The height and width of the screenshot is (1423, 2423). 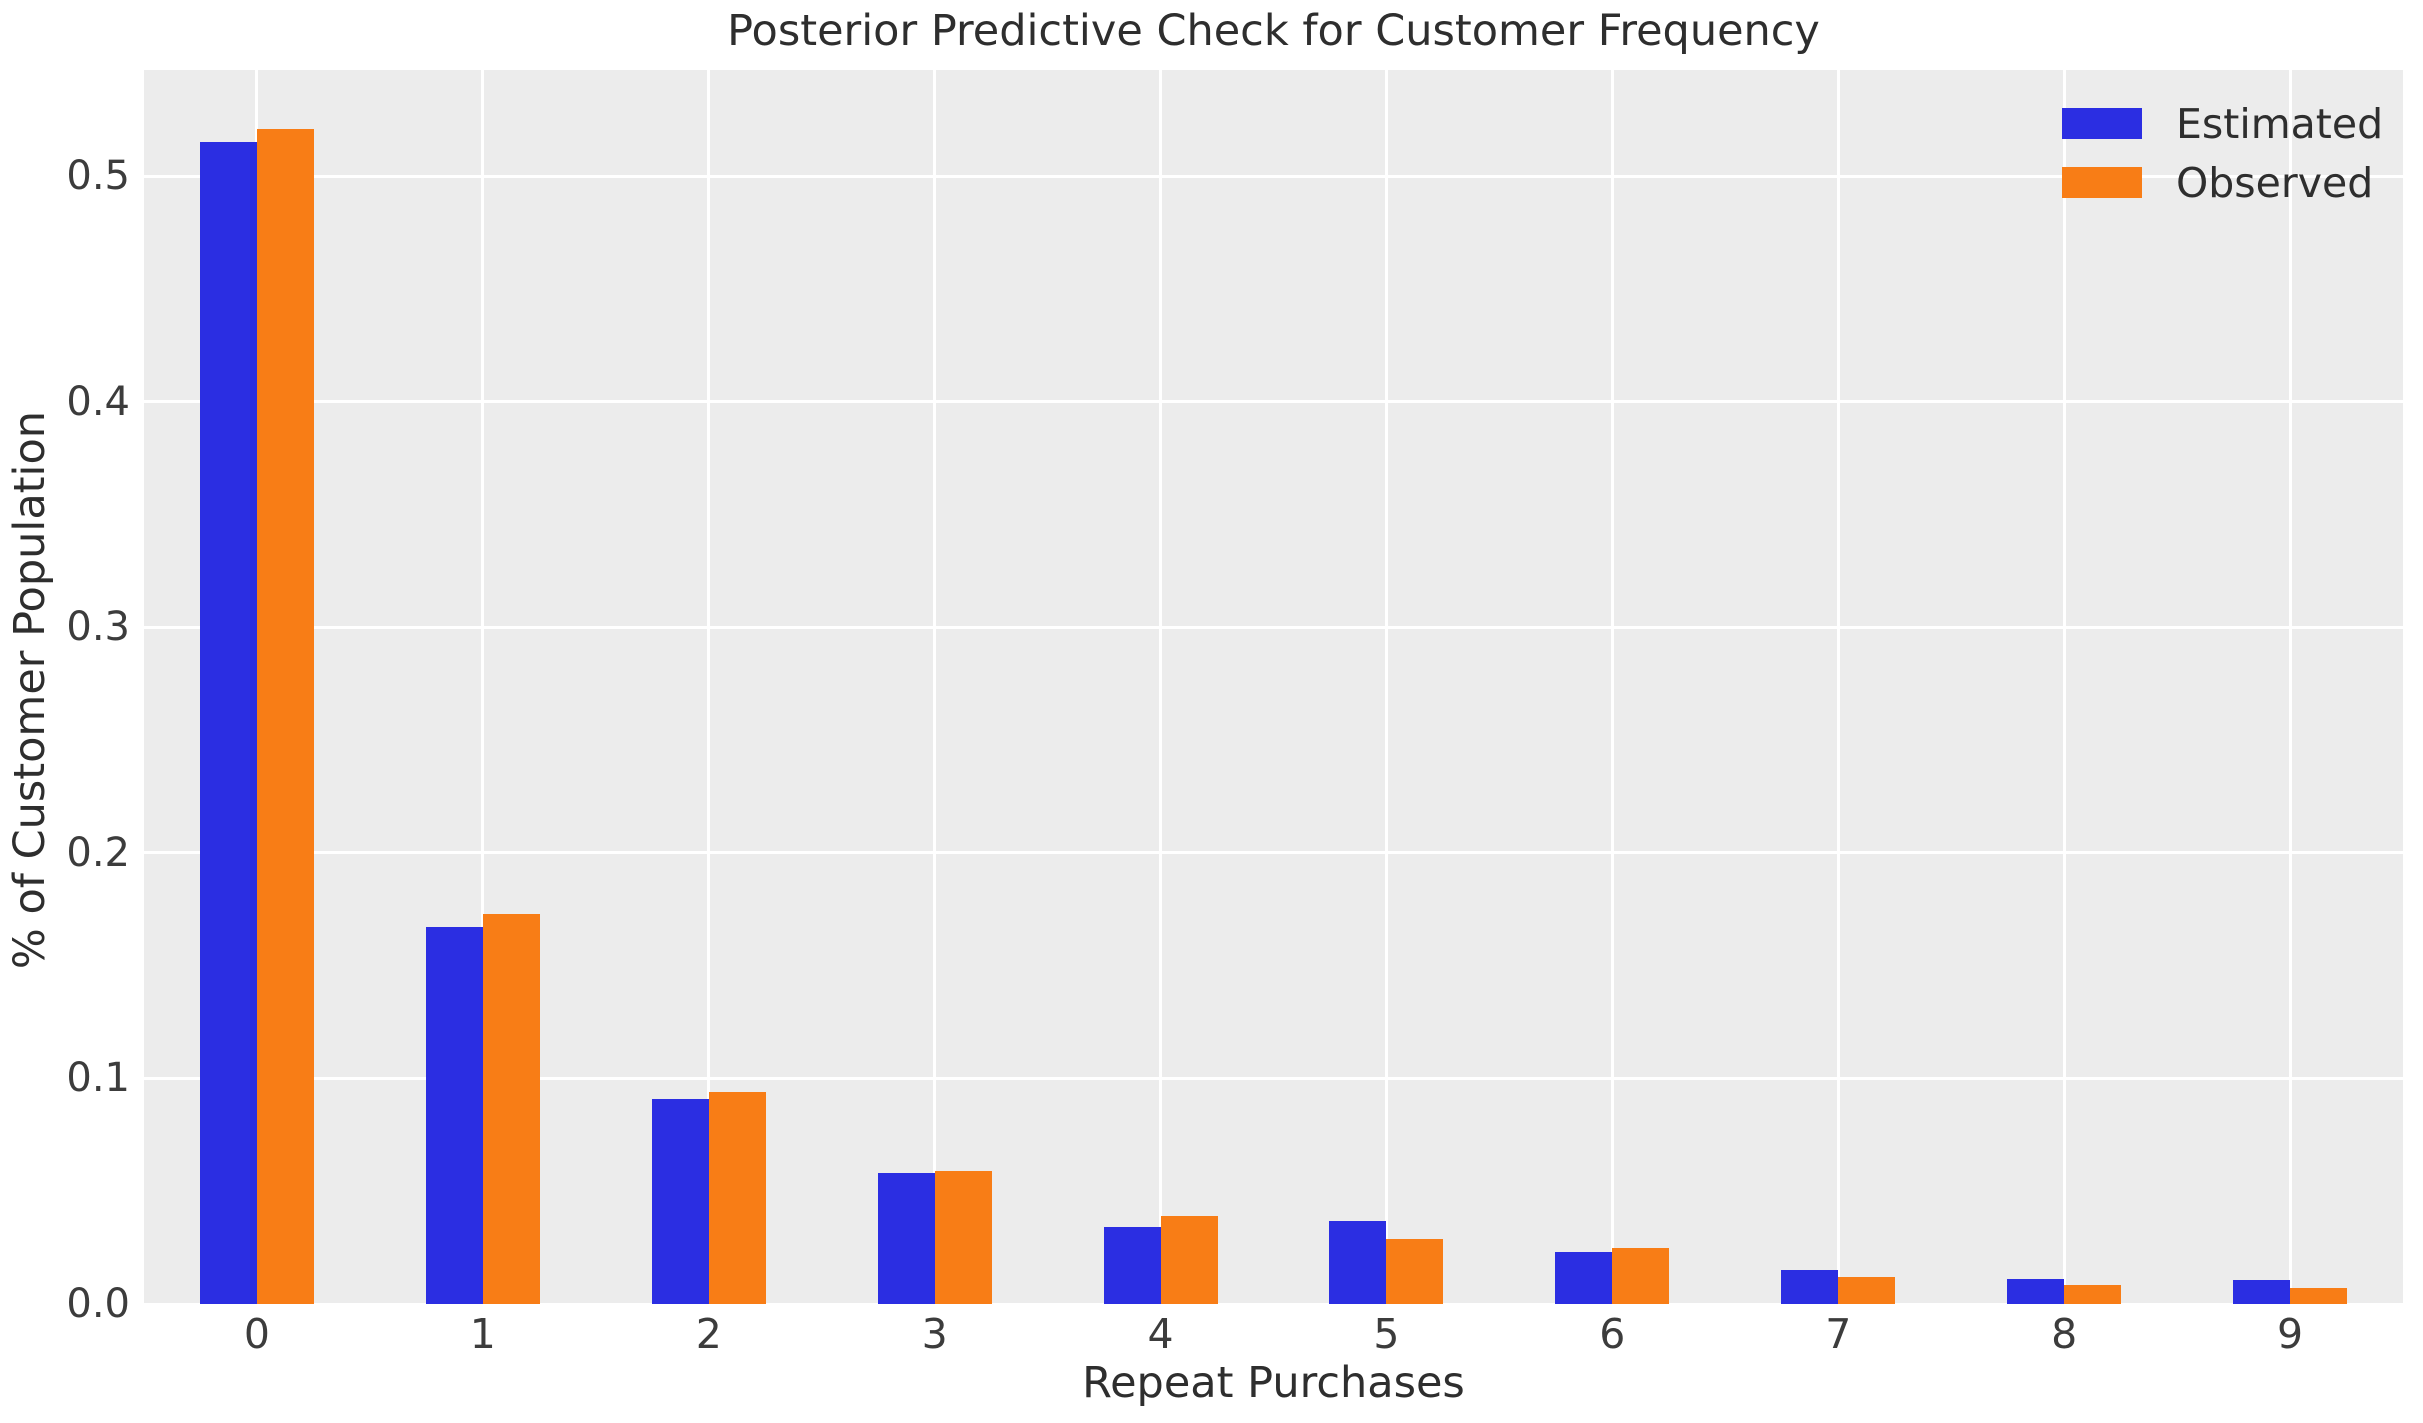 What do you see at coordinates (1273, 1304) in the screenshot?
I see `gridline-y-0.0` at bounding box center [1273, 1304].